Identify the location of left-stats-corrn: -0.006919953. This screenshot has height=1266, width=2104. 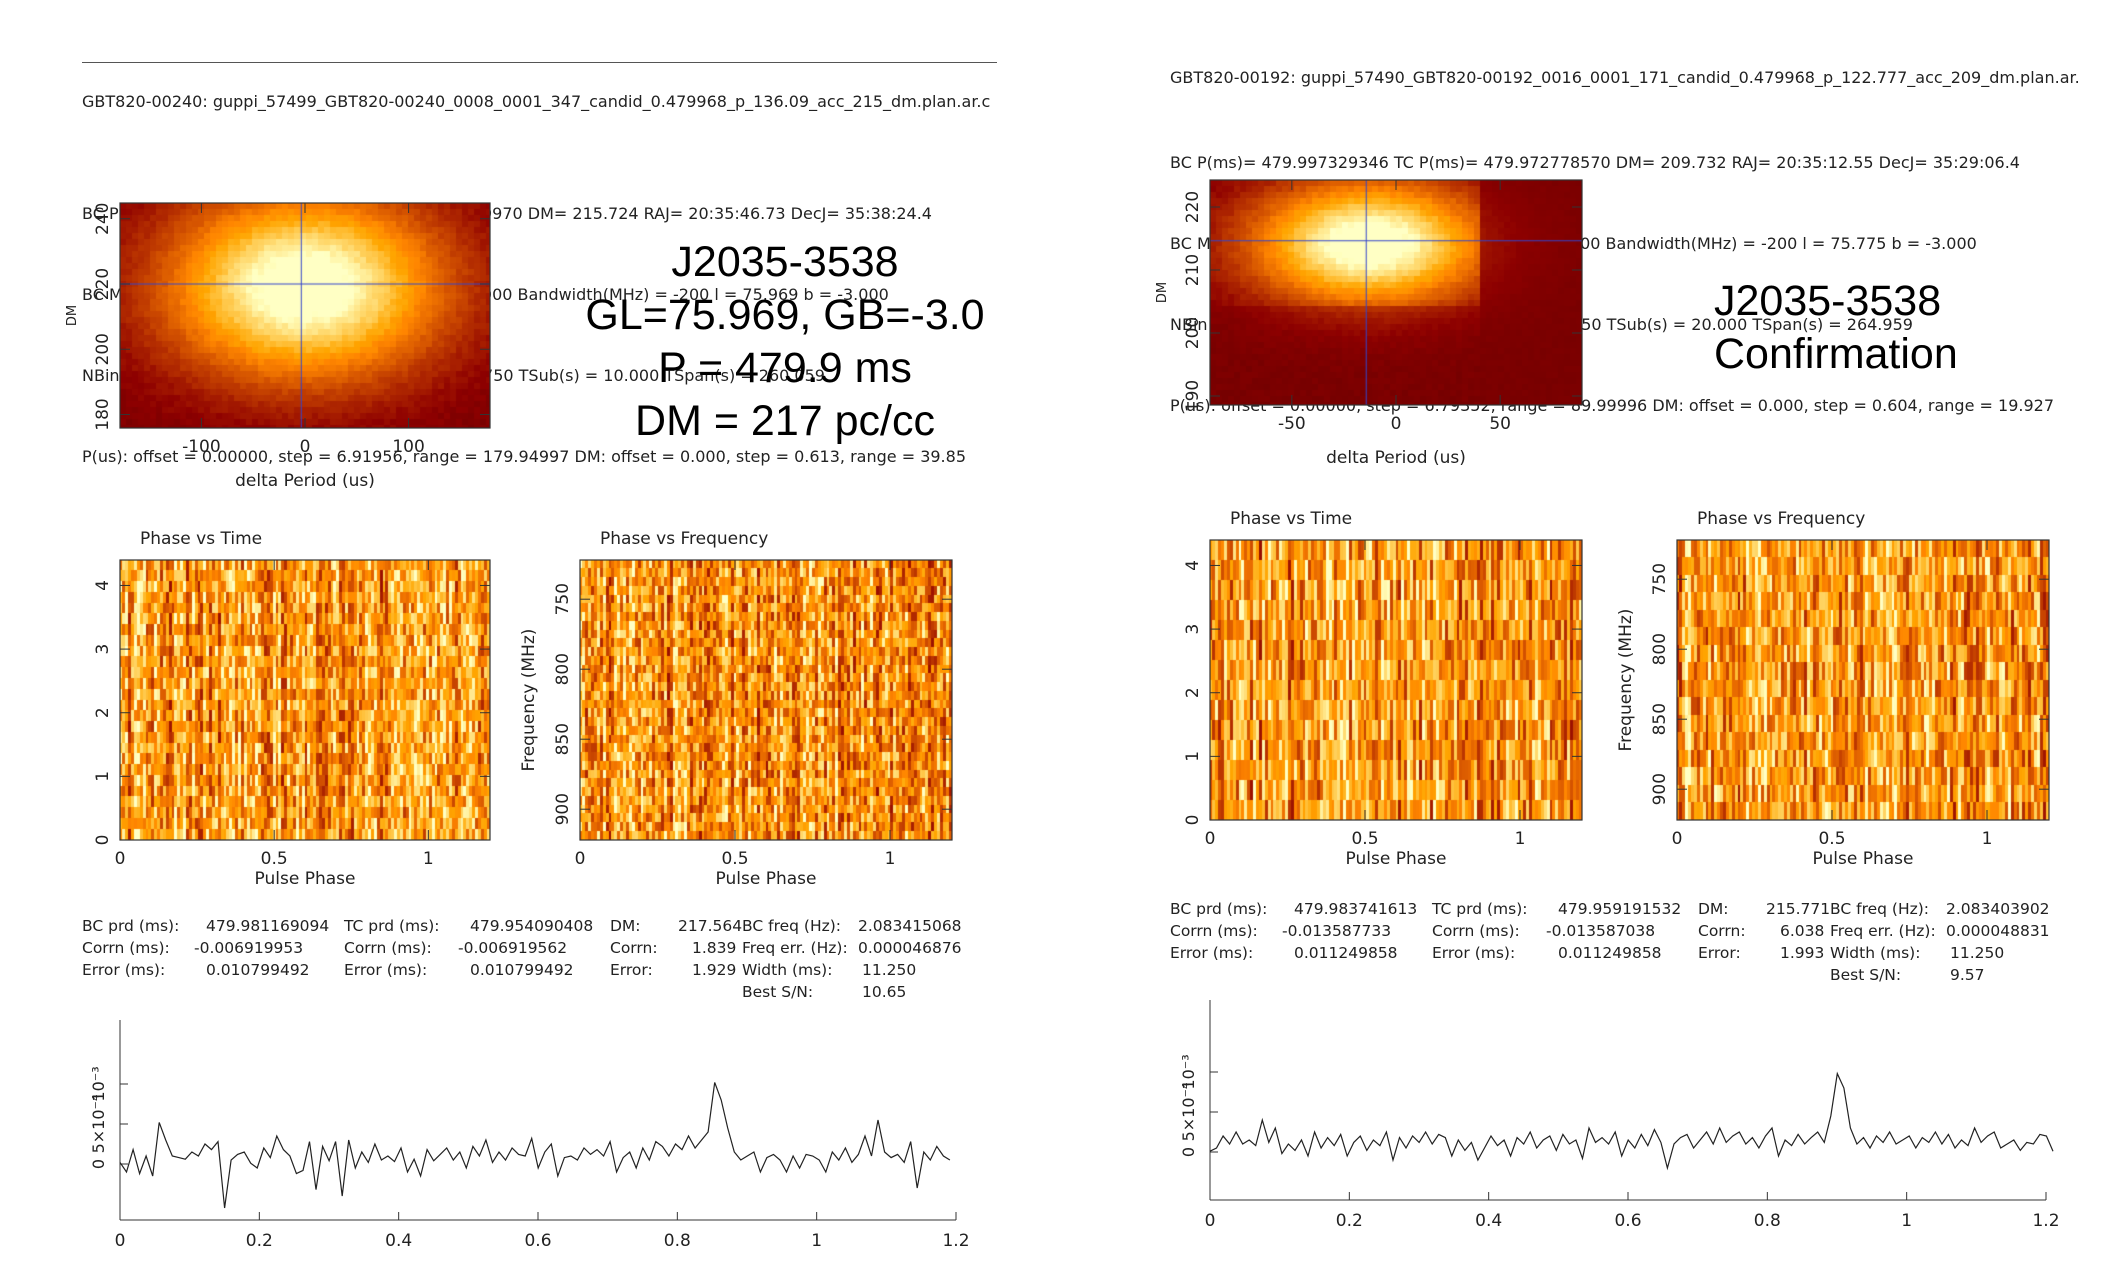
(249, 948).